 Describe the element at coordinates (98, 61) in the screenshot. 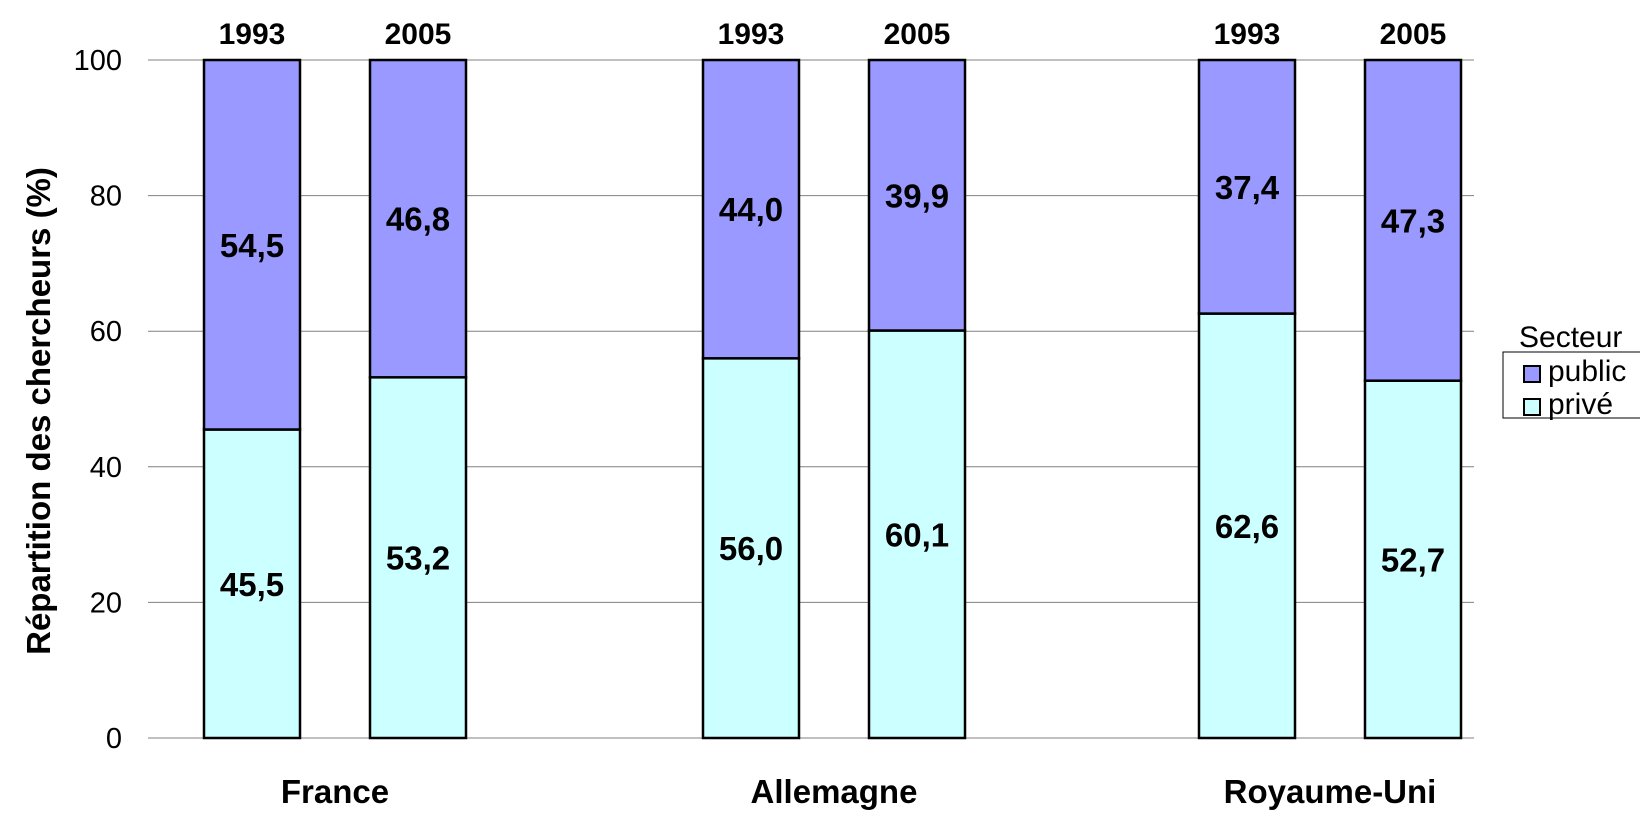

I see `y-tick-label: 100` at that location.